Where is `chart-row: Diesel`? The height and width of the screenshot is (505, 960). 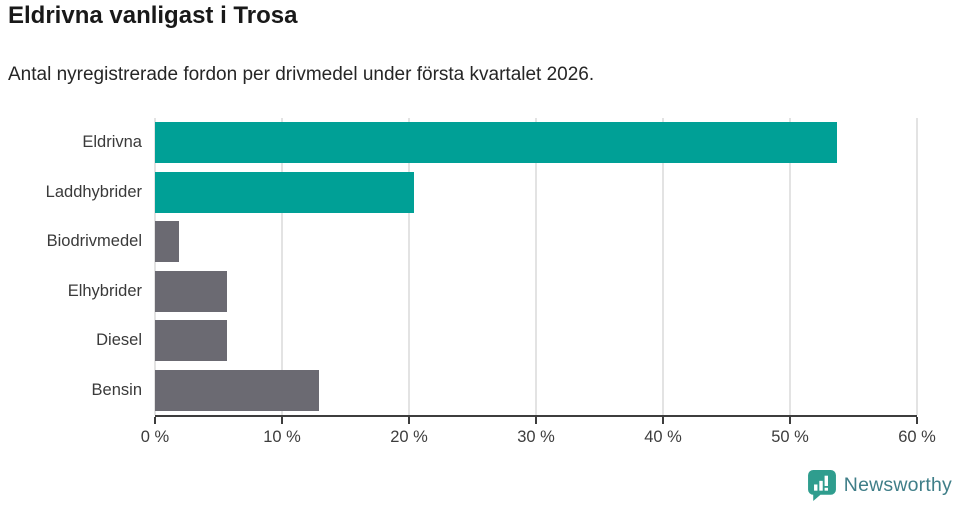
chart-row: Diesel is located at coordinates (506, 341).